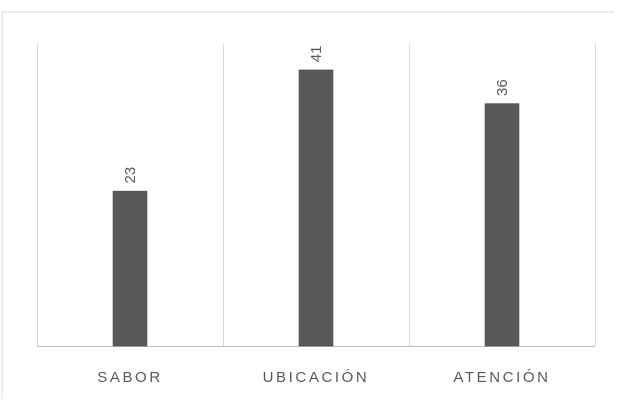 Image resolution: width=618 pixels, height=404 pixels. What do you see at coordinates (130, 175) in the screenshot?
I see `data-label: 23` at bounding box center [130, 175].